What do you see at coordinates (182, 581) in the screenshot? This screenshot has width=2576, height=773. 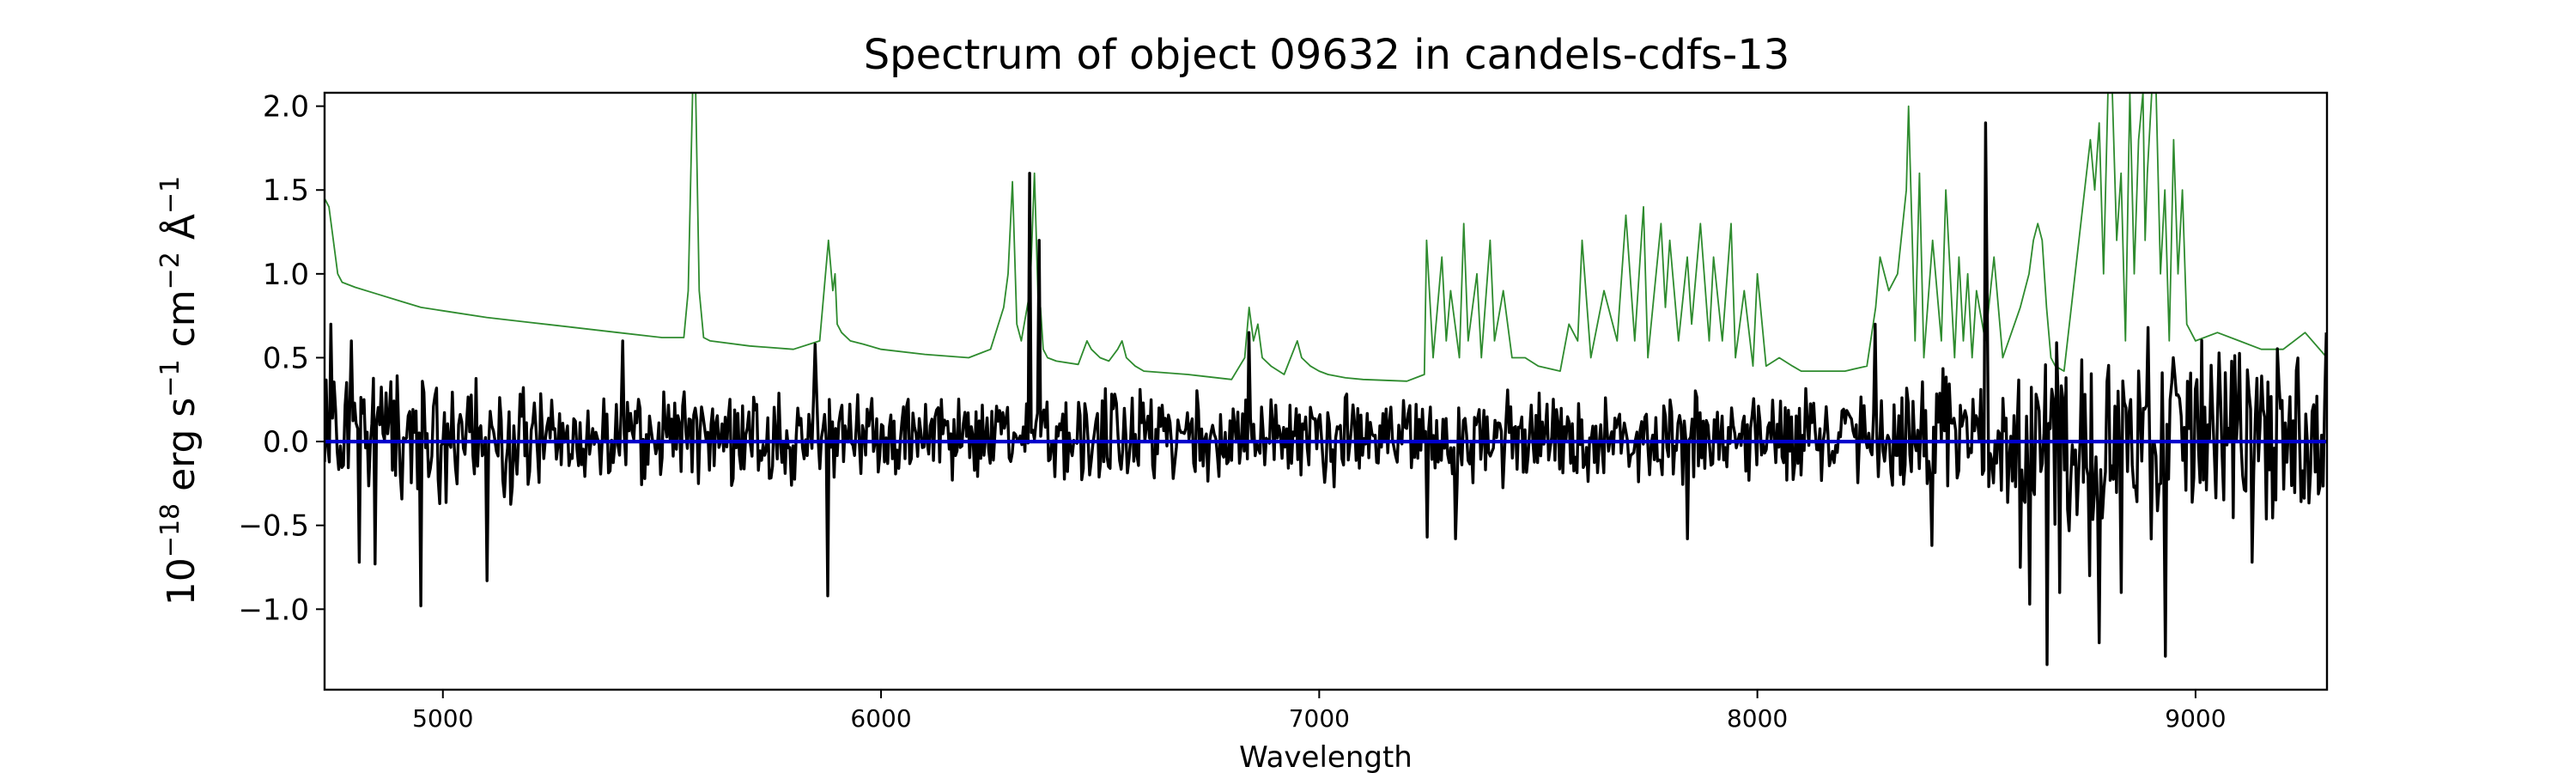 I see `y-label-prefix: 10` at bounding box center [182, 581].